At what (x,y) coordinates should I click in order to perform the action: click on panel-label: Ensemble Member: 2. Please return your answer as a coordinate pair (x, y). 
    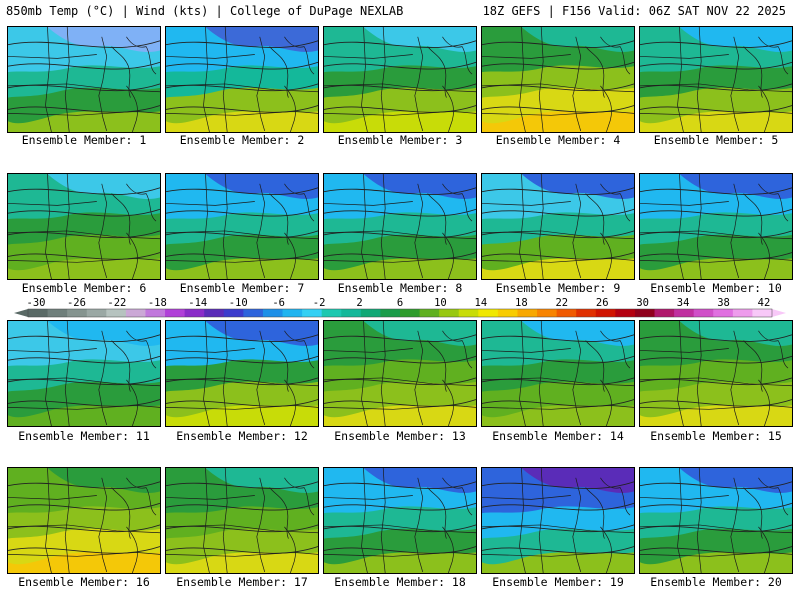
    Looking at the image, I should click on (242, 140).